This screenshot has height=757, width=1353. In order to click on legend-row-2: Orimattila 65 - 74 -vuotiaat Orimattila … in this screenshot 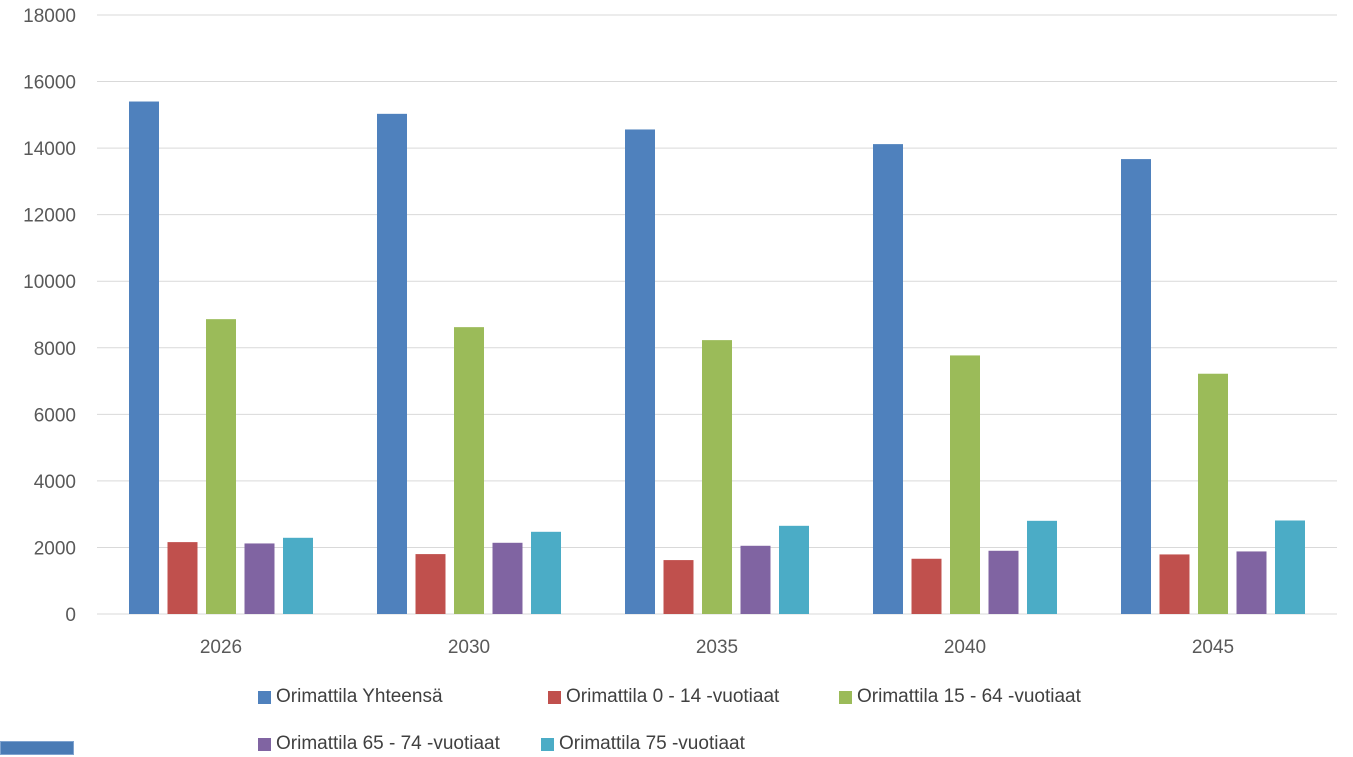, I will do `click(676, 745)`.